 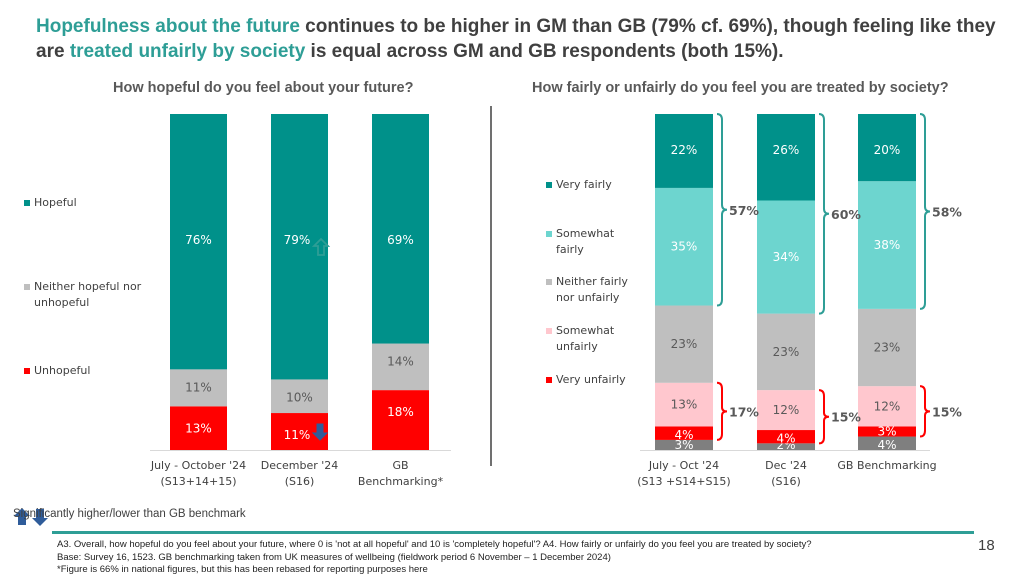 I want to click on title-accent-unfairly: treated unfairly by society, so click(x=187, y=51).